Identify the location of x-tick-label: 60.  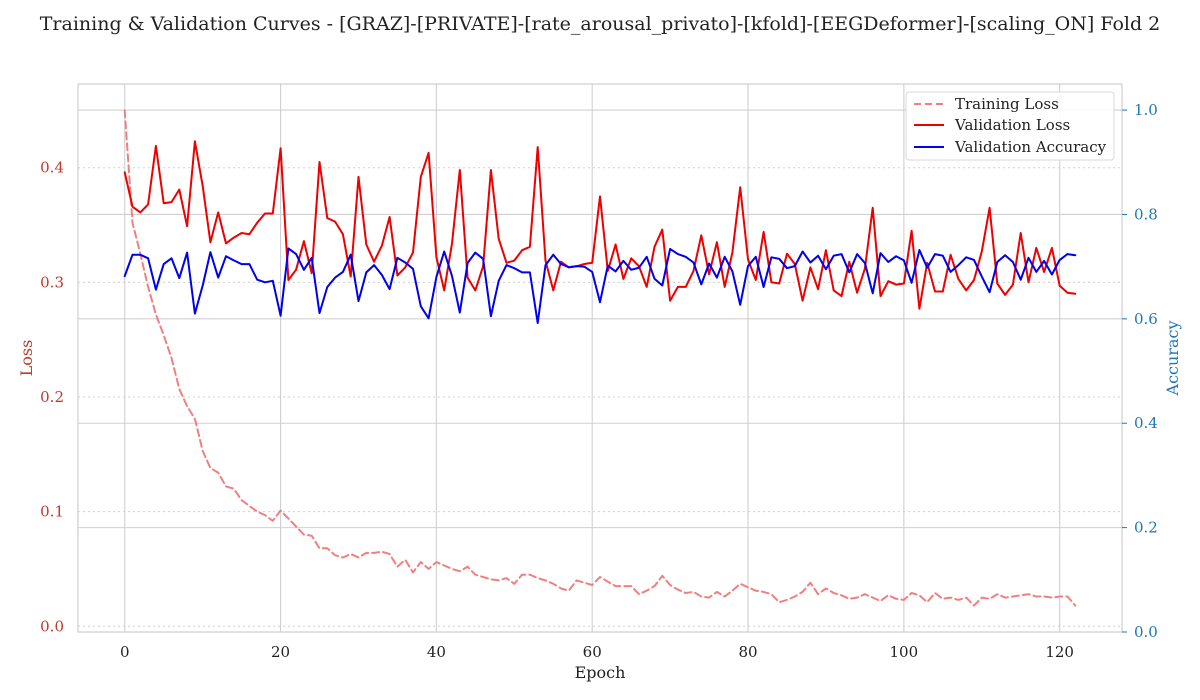
(592, 652).